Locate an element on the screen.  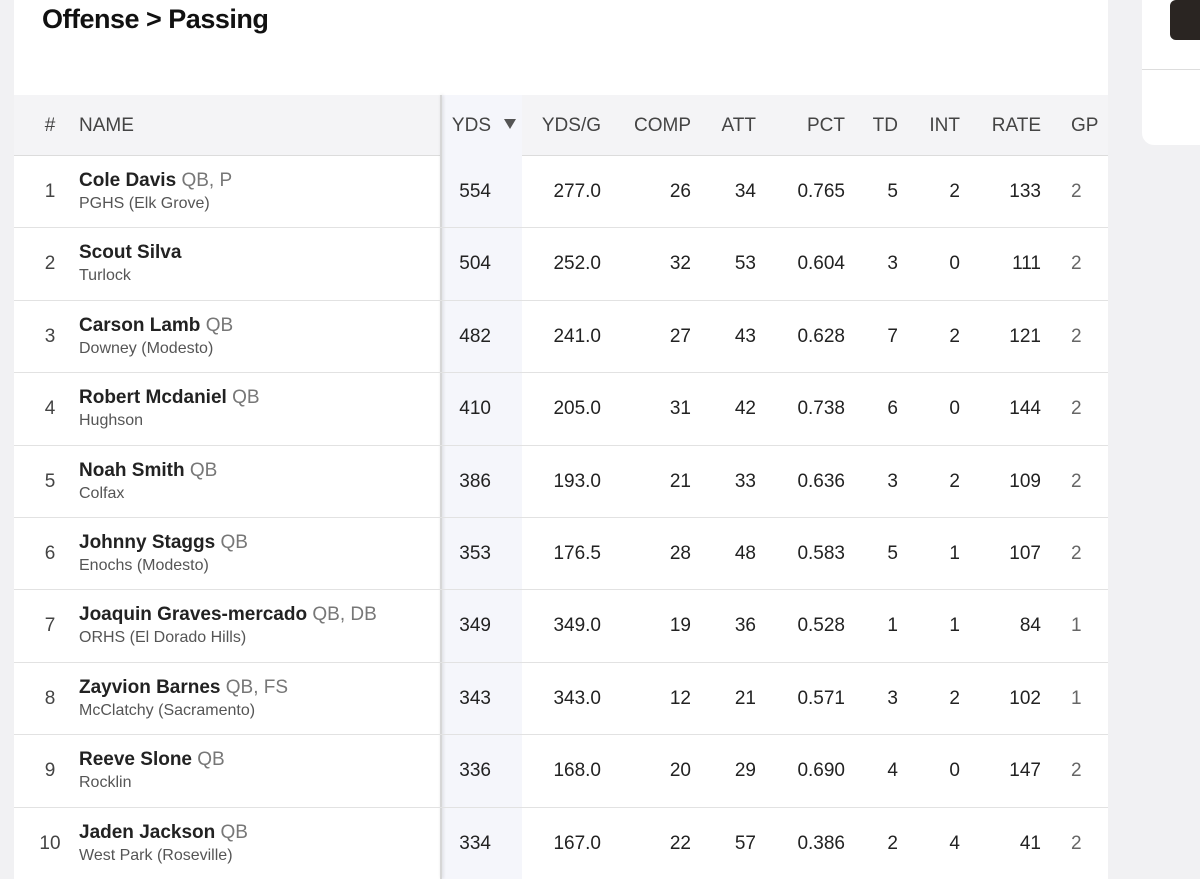
player-position: QB, DB is located at coordinates (344, 615).